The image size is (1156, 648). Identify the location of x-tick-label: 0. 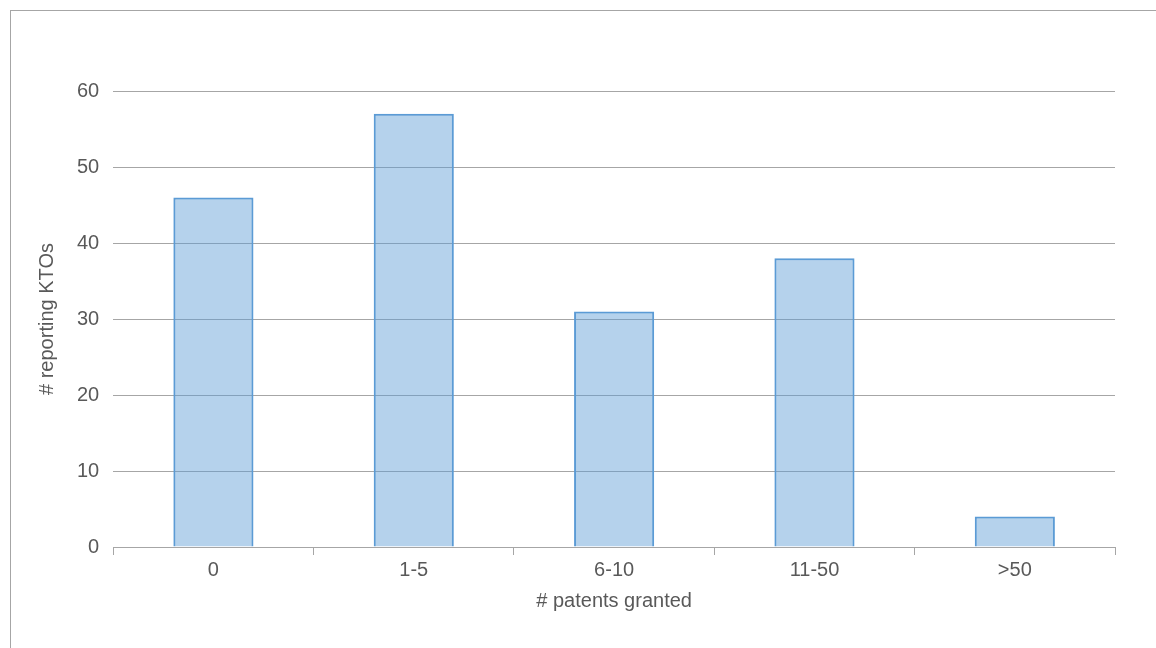
(213, 568).